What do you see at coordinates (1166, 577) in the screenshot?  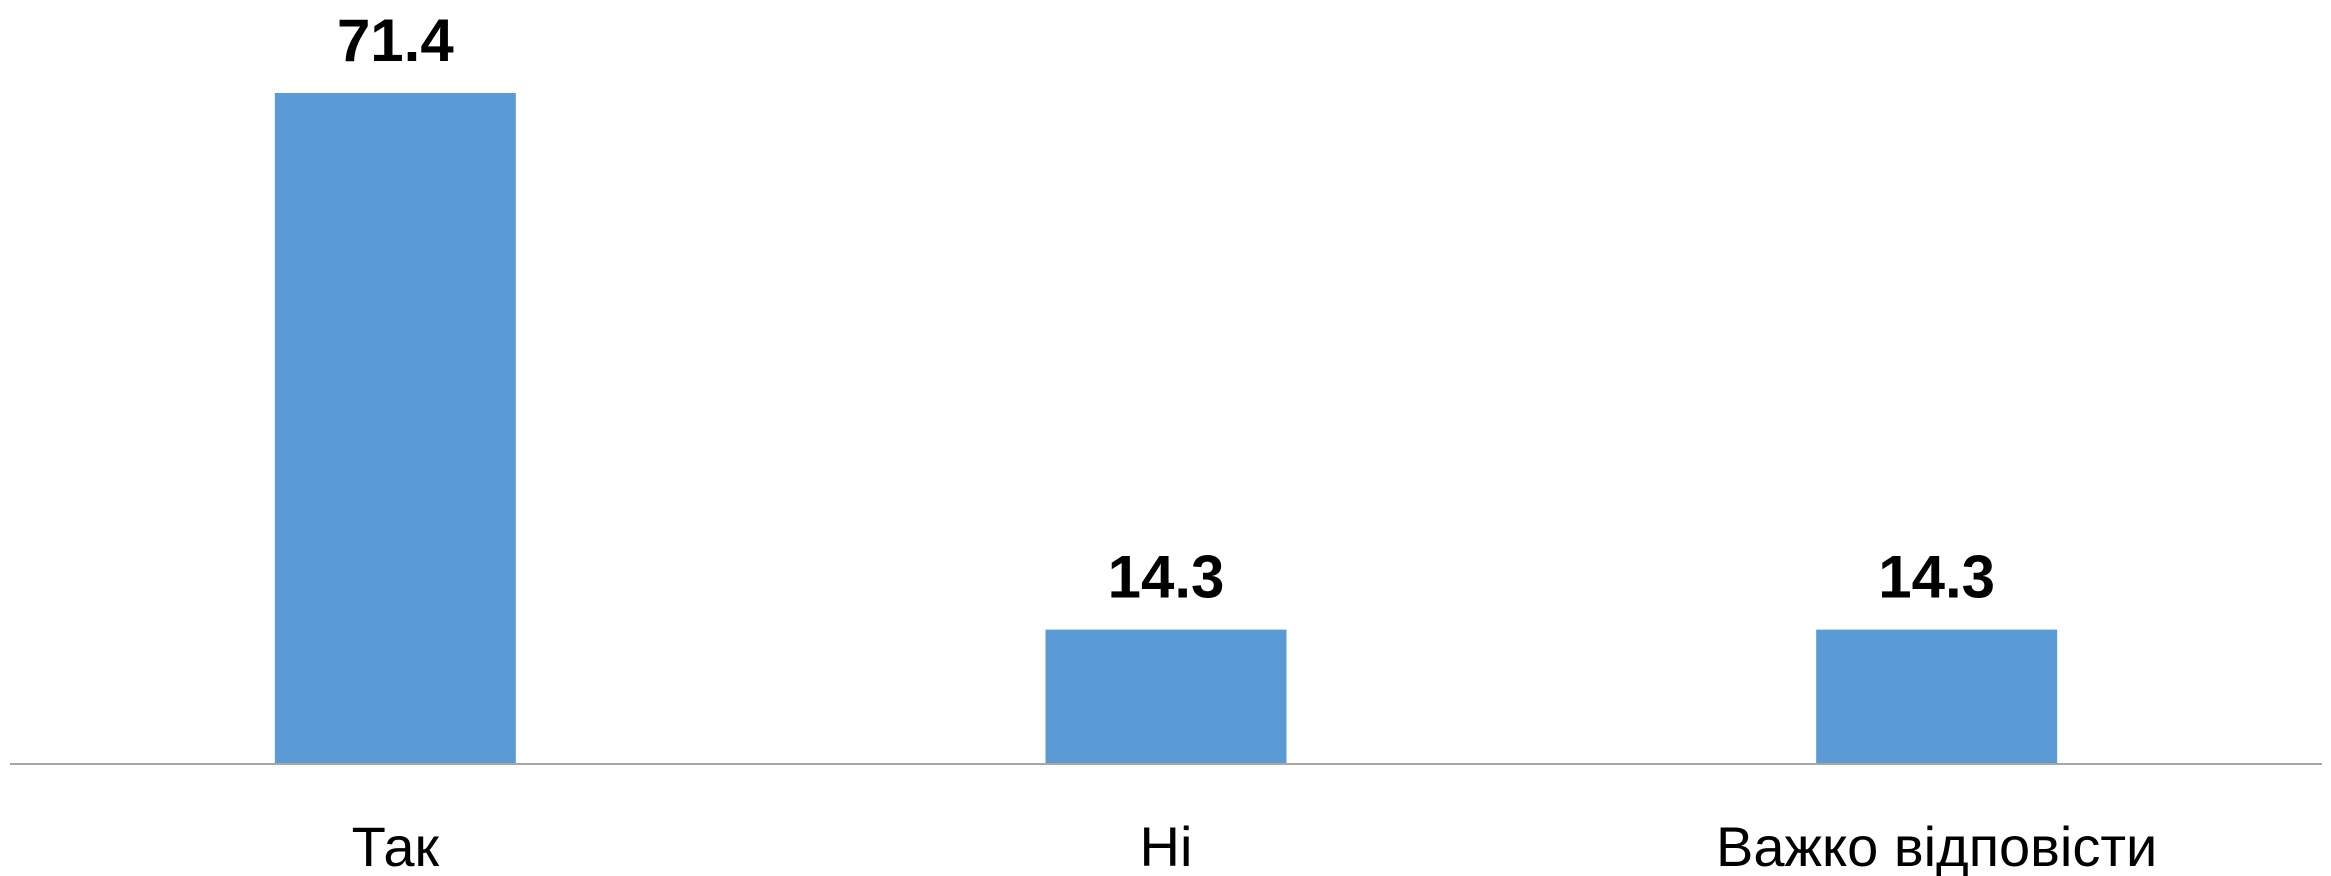 I see `data-label-1: 14.3` at bounding box center [1166, 577].